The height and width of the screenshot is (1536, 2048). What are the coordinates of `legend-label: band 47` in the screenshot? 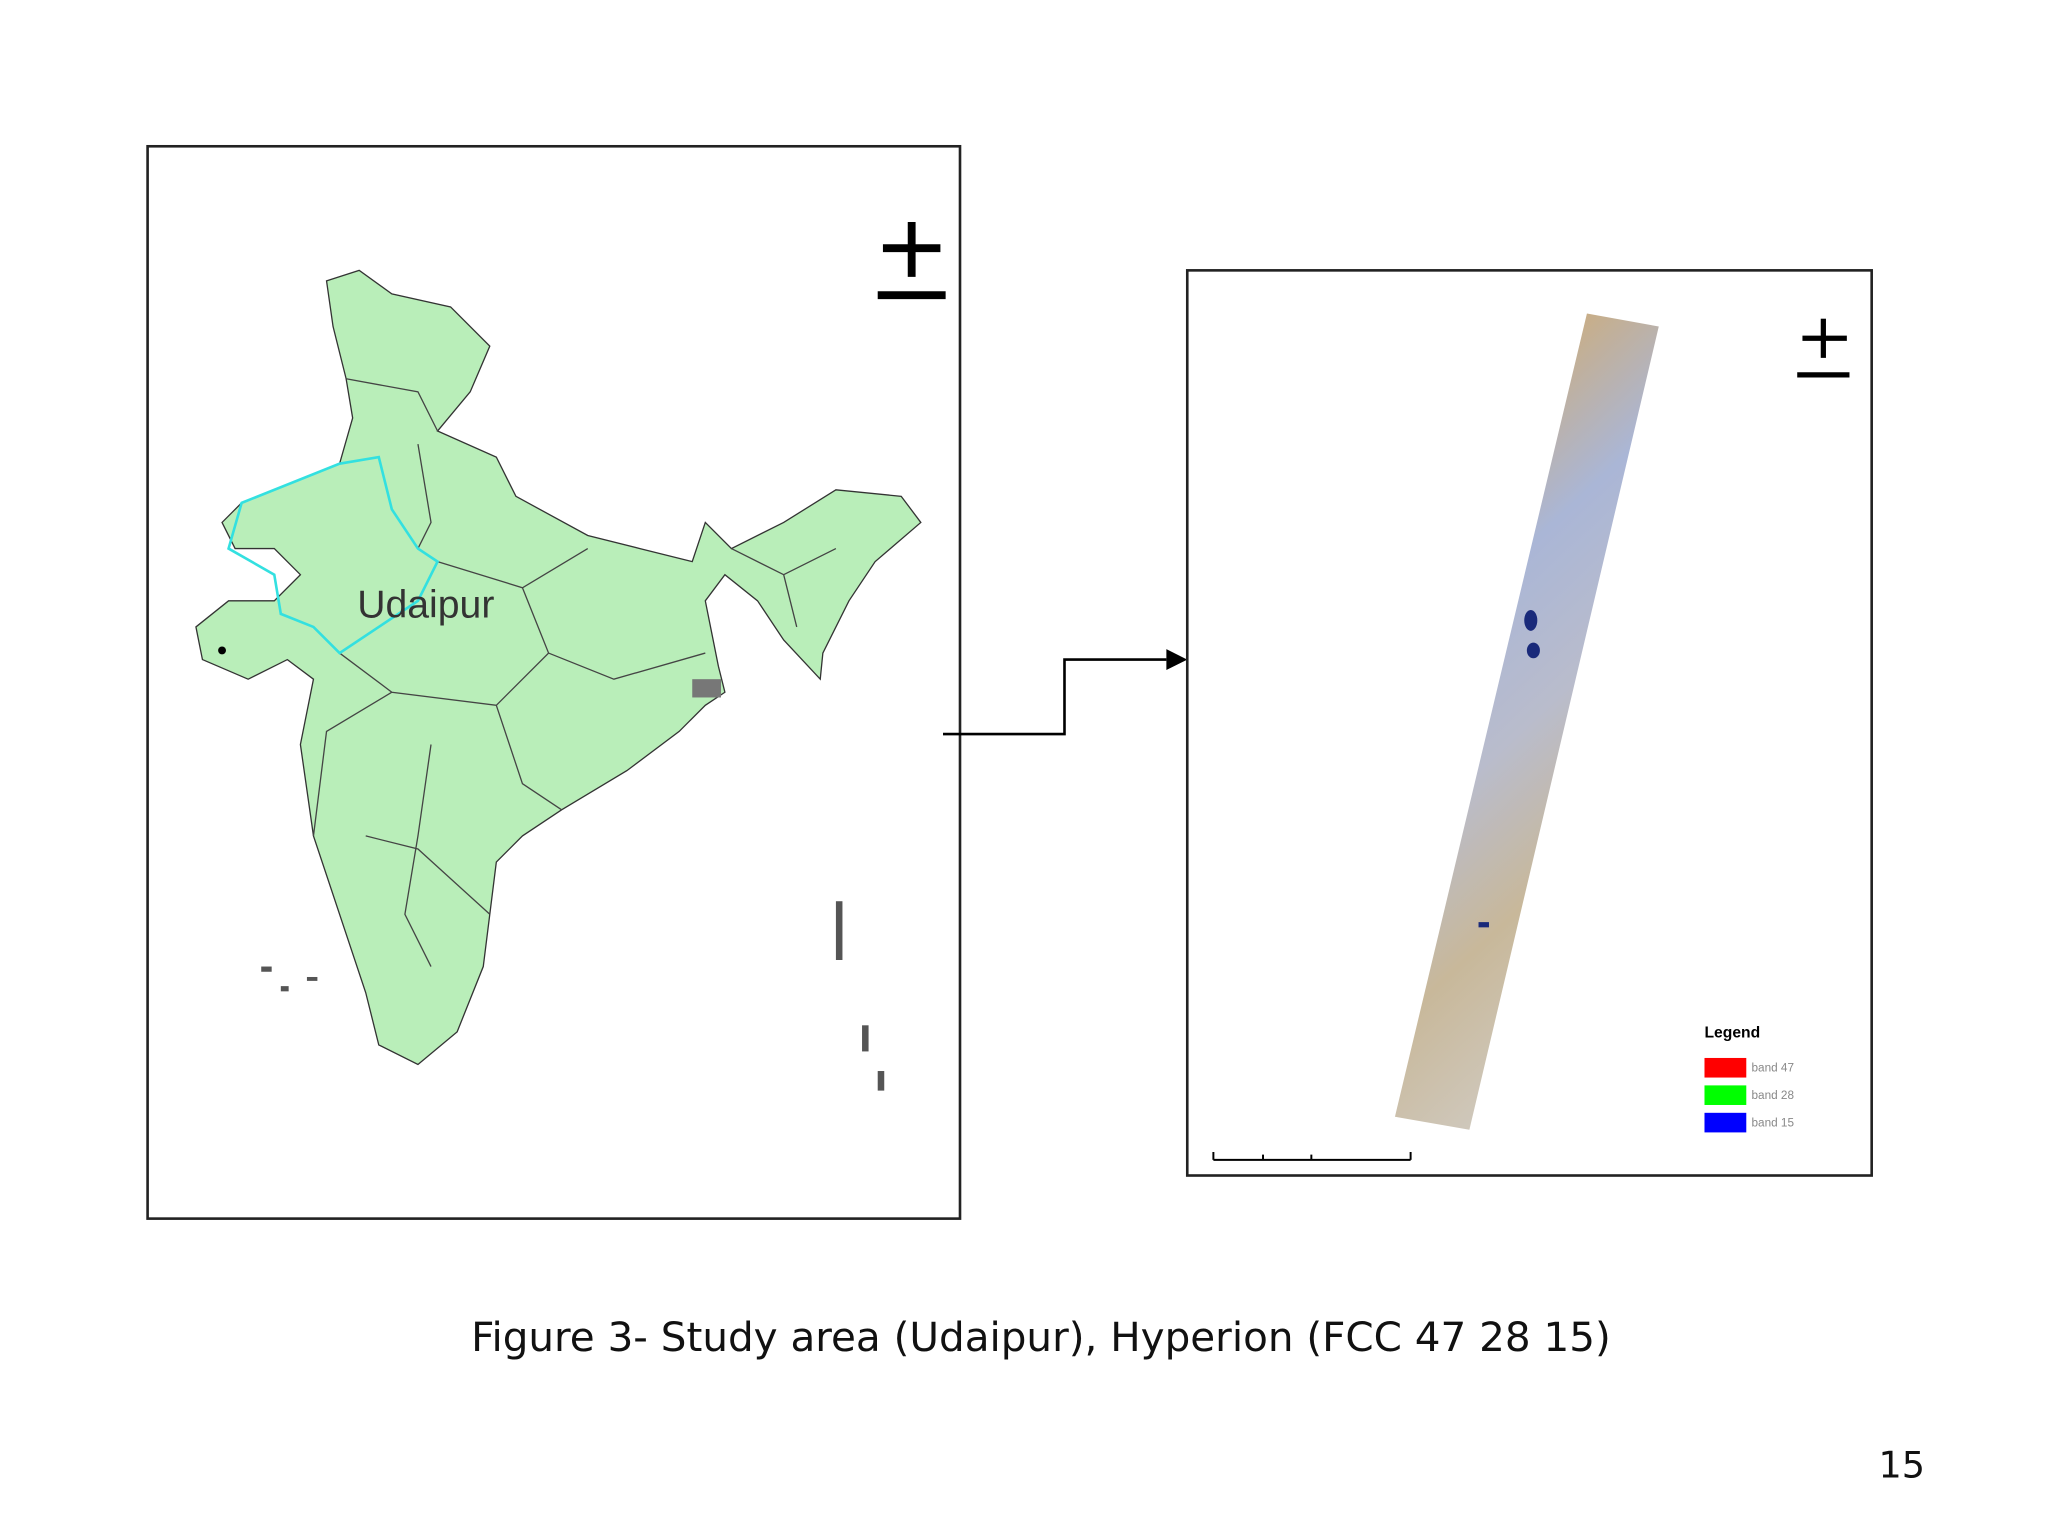 It's located at (1773, 1068).